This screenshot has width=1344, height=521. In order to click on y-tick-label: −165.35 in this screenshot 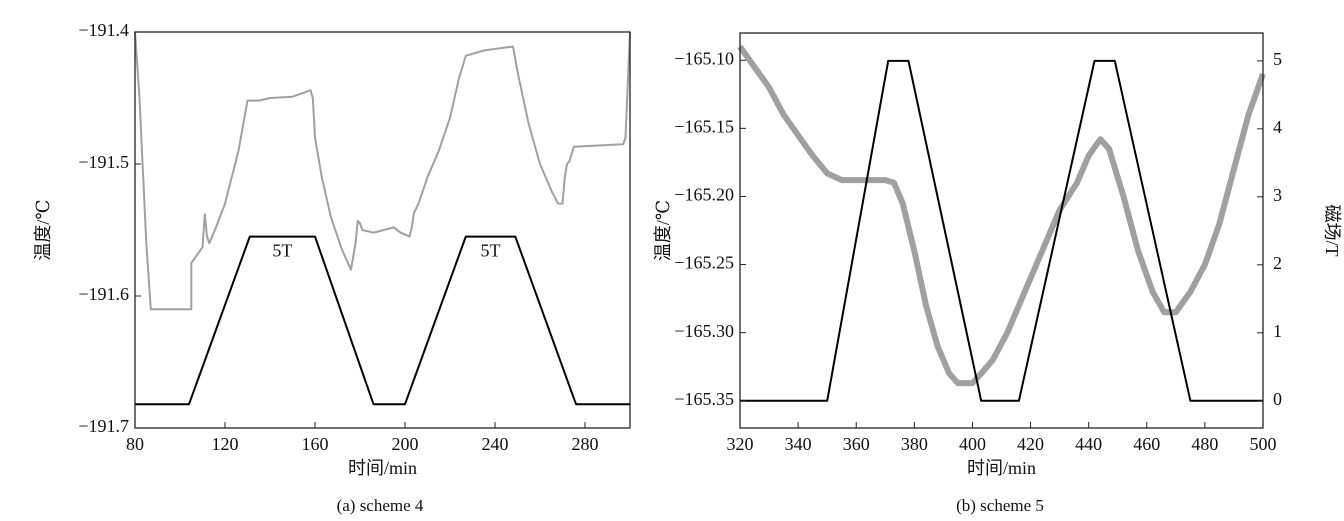, I will do `click(704, 399)`.